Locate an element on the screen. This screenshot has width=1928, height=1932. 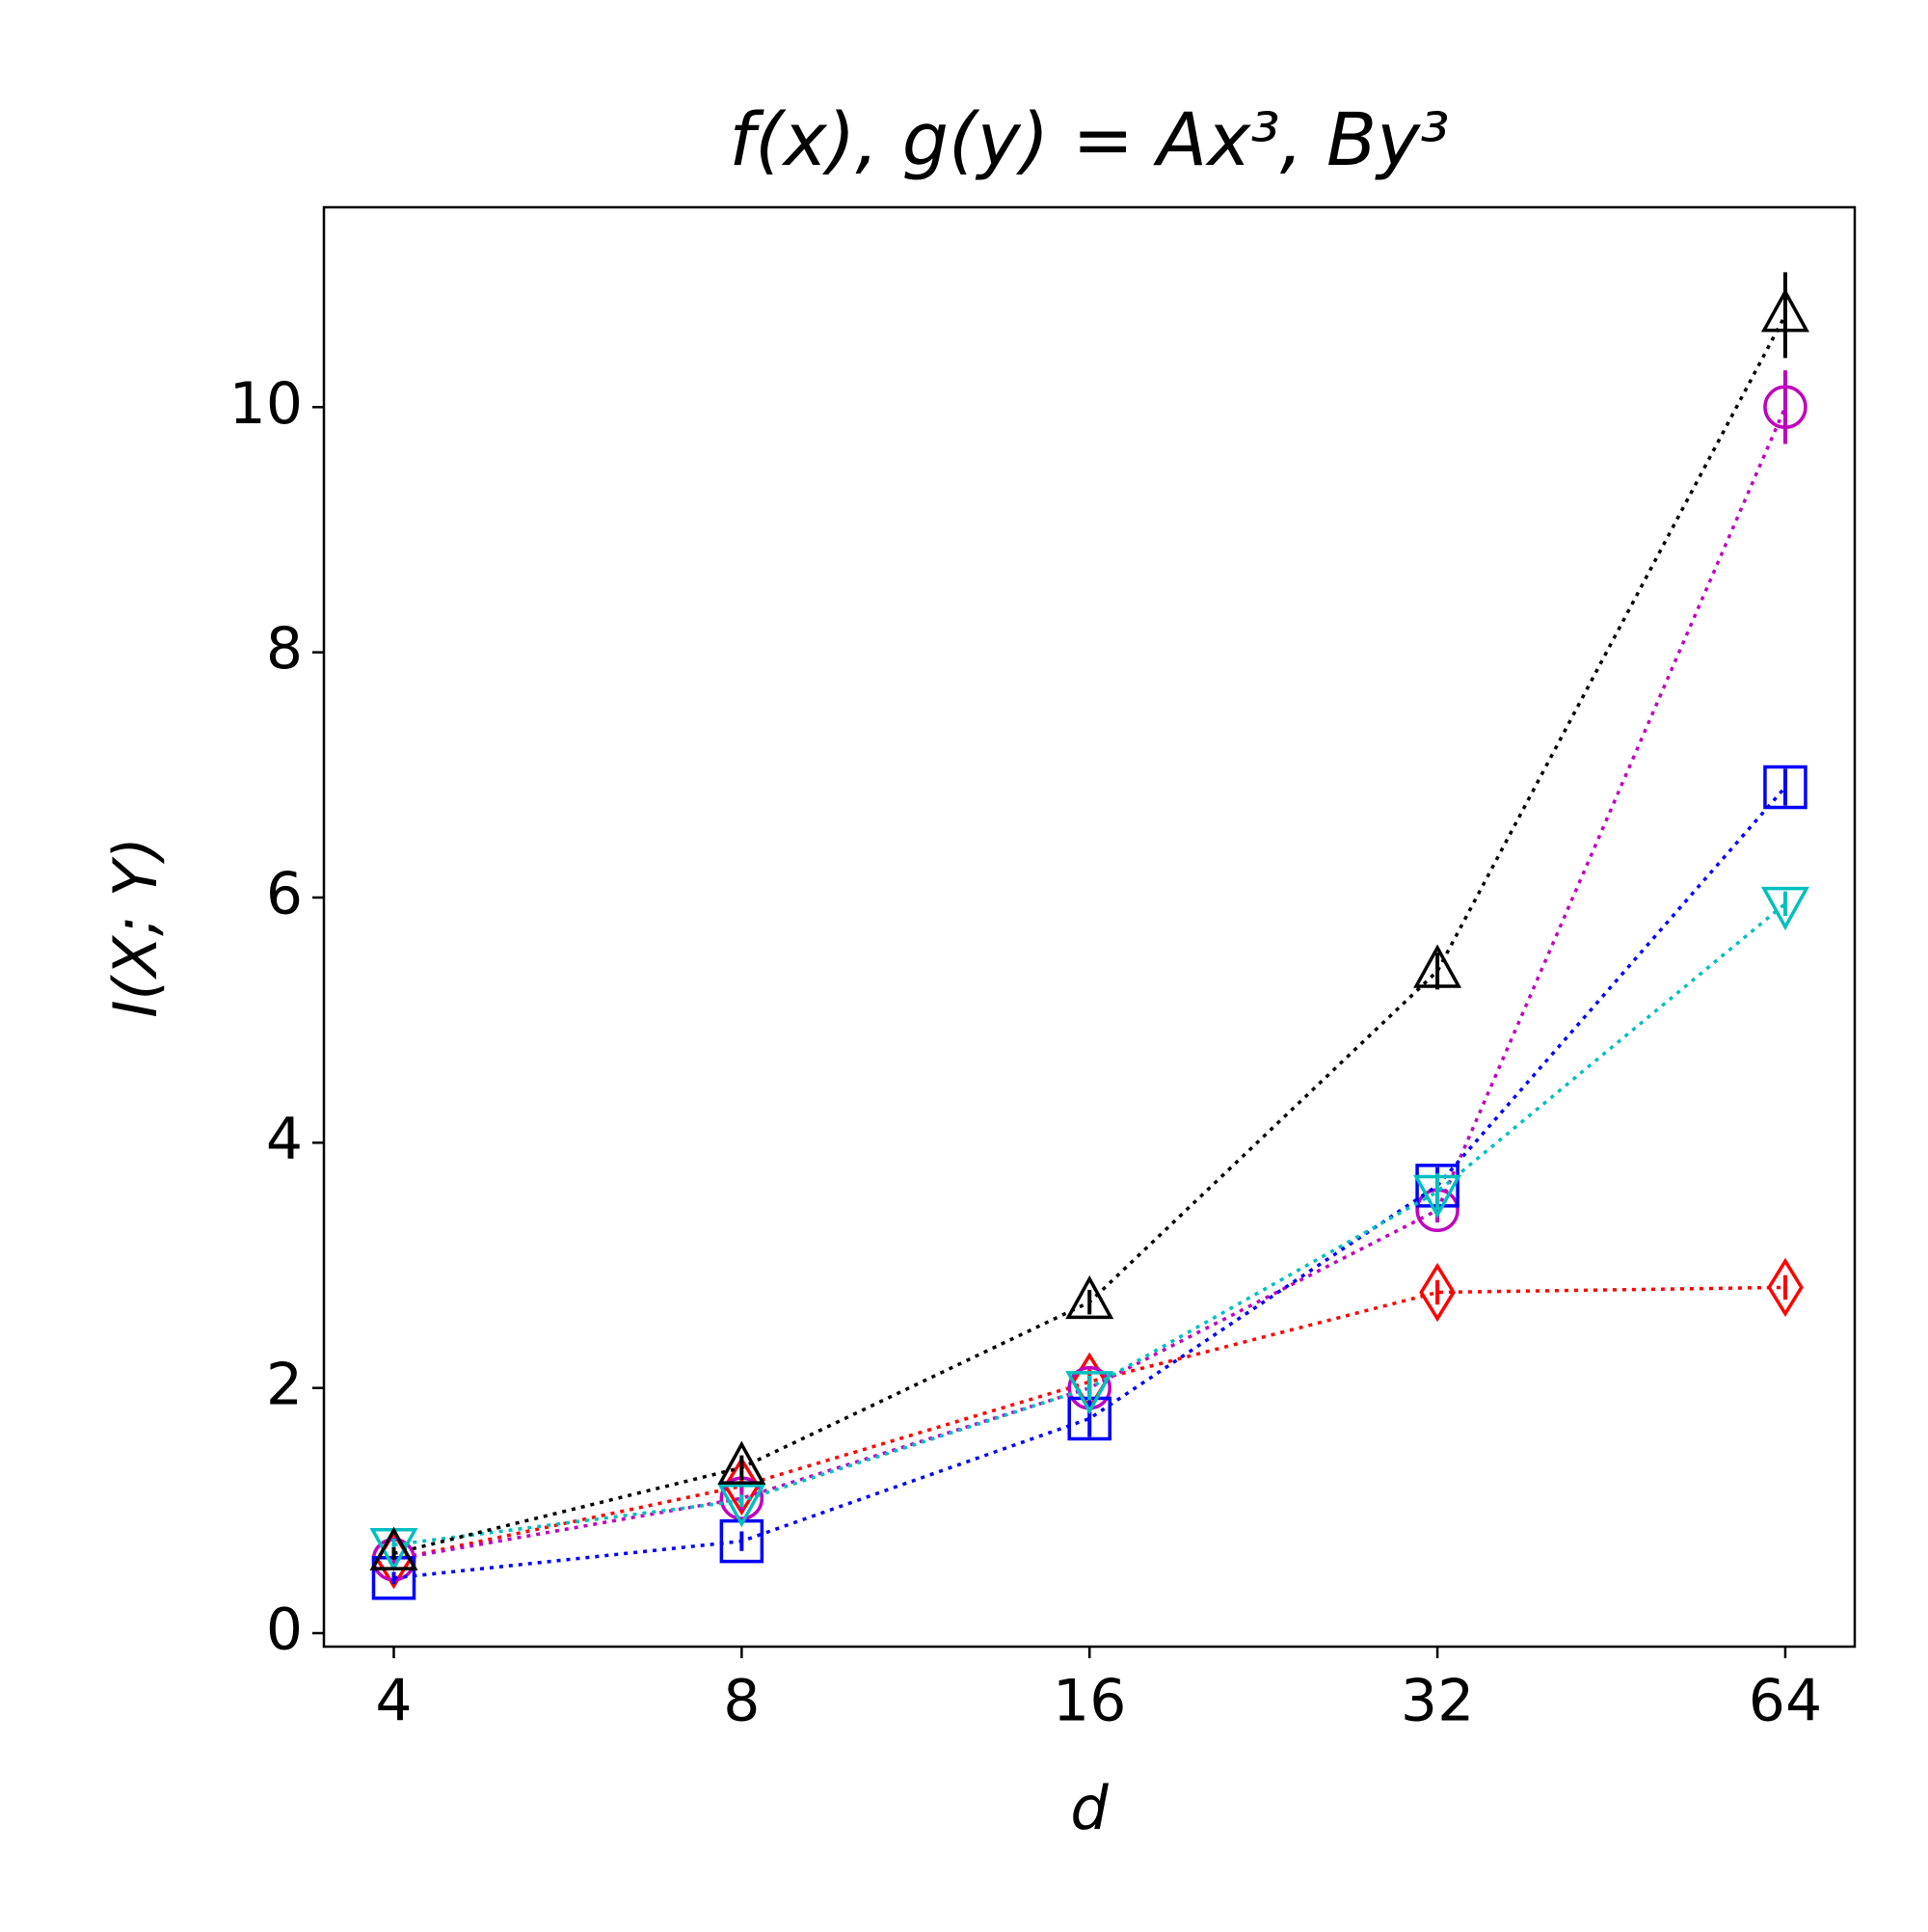
x-tick-label: 16 is located at coordinates (1089, 1701).